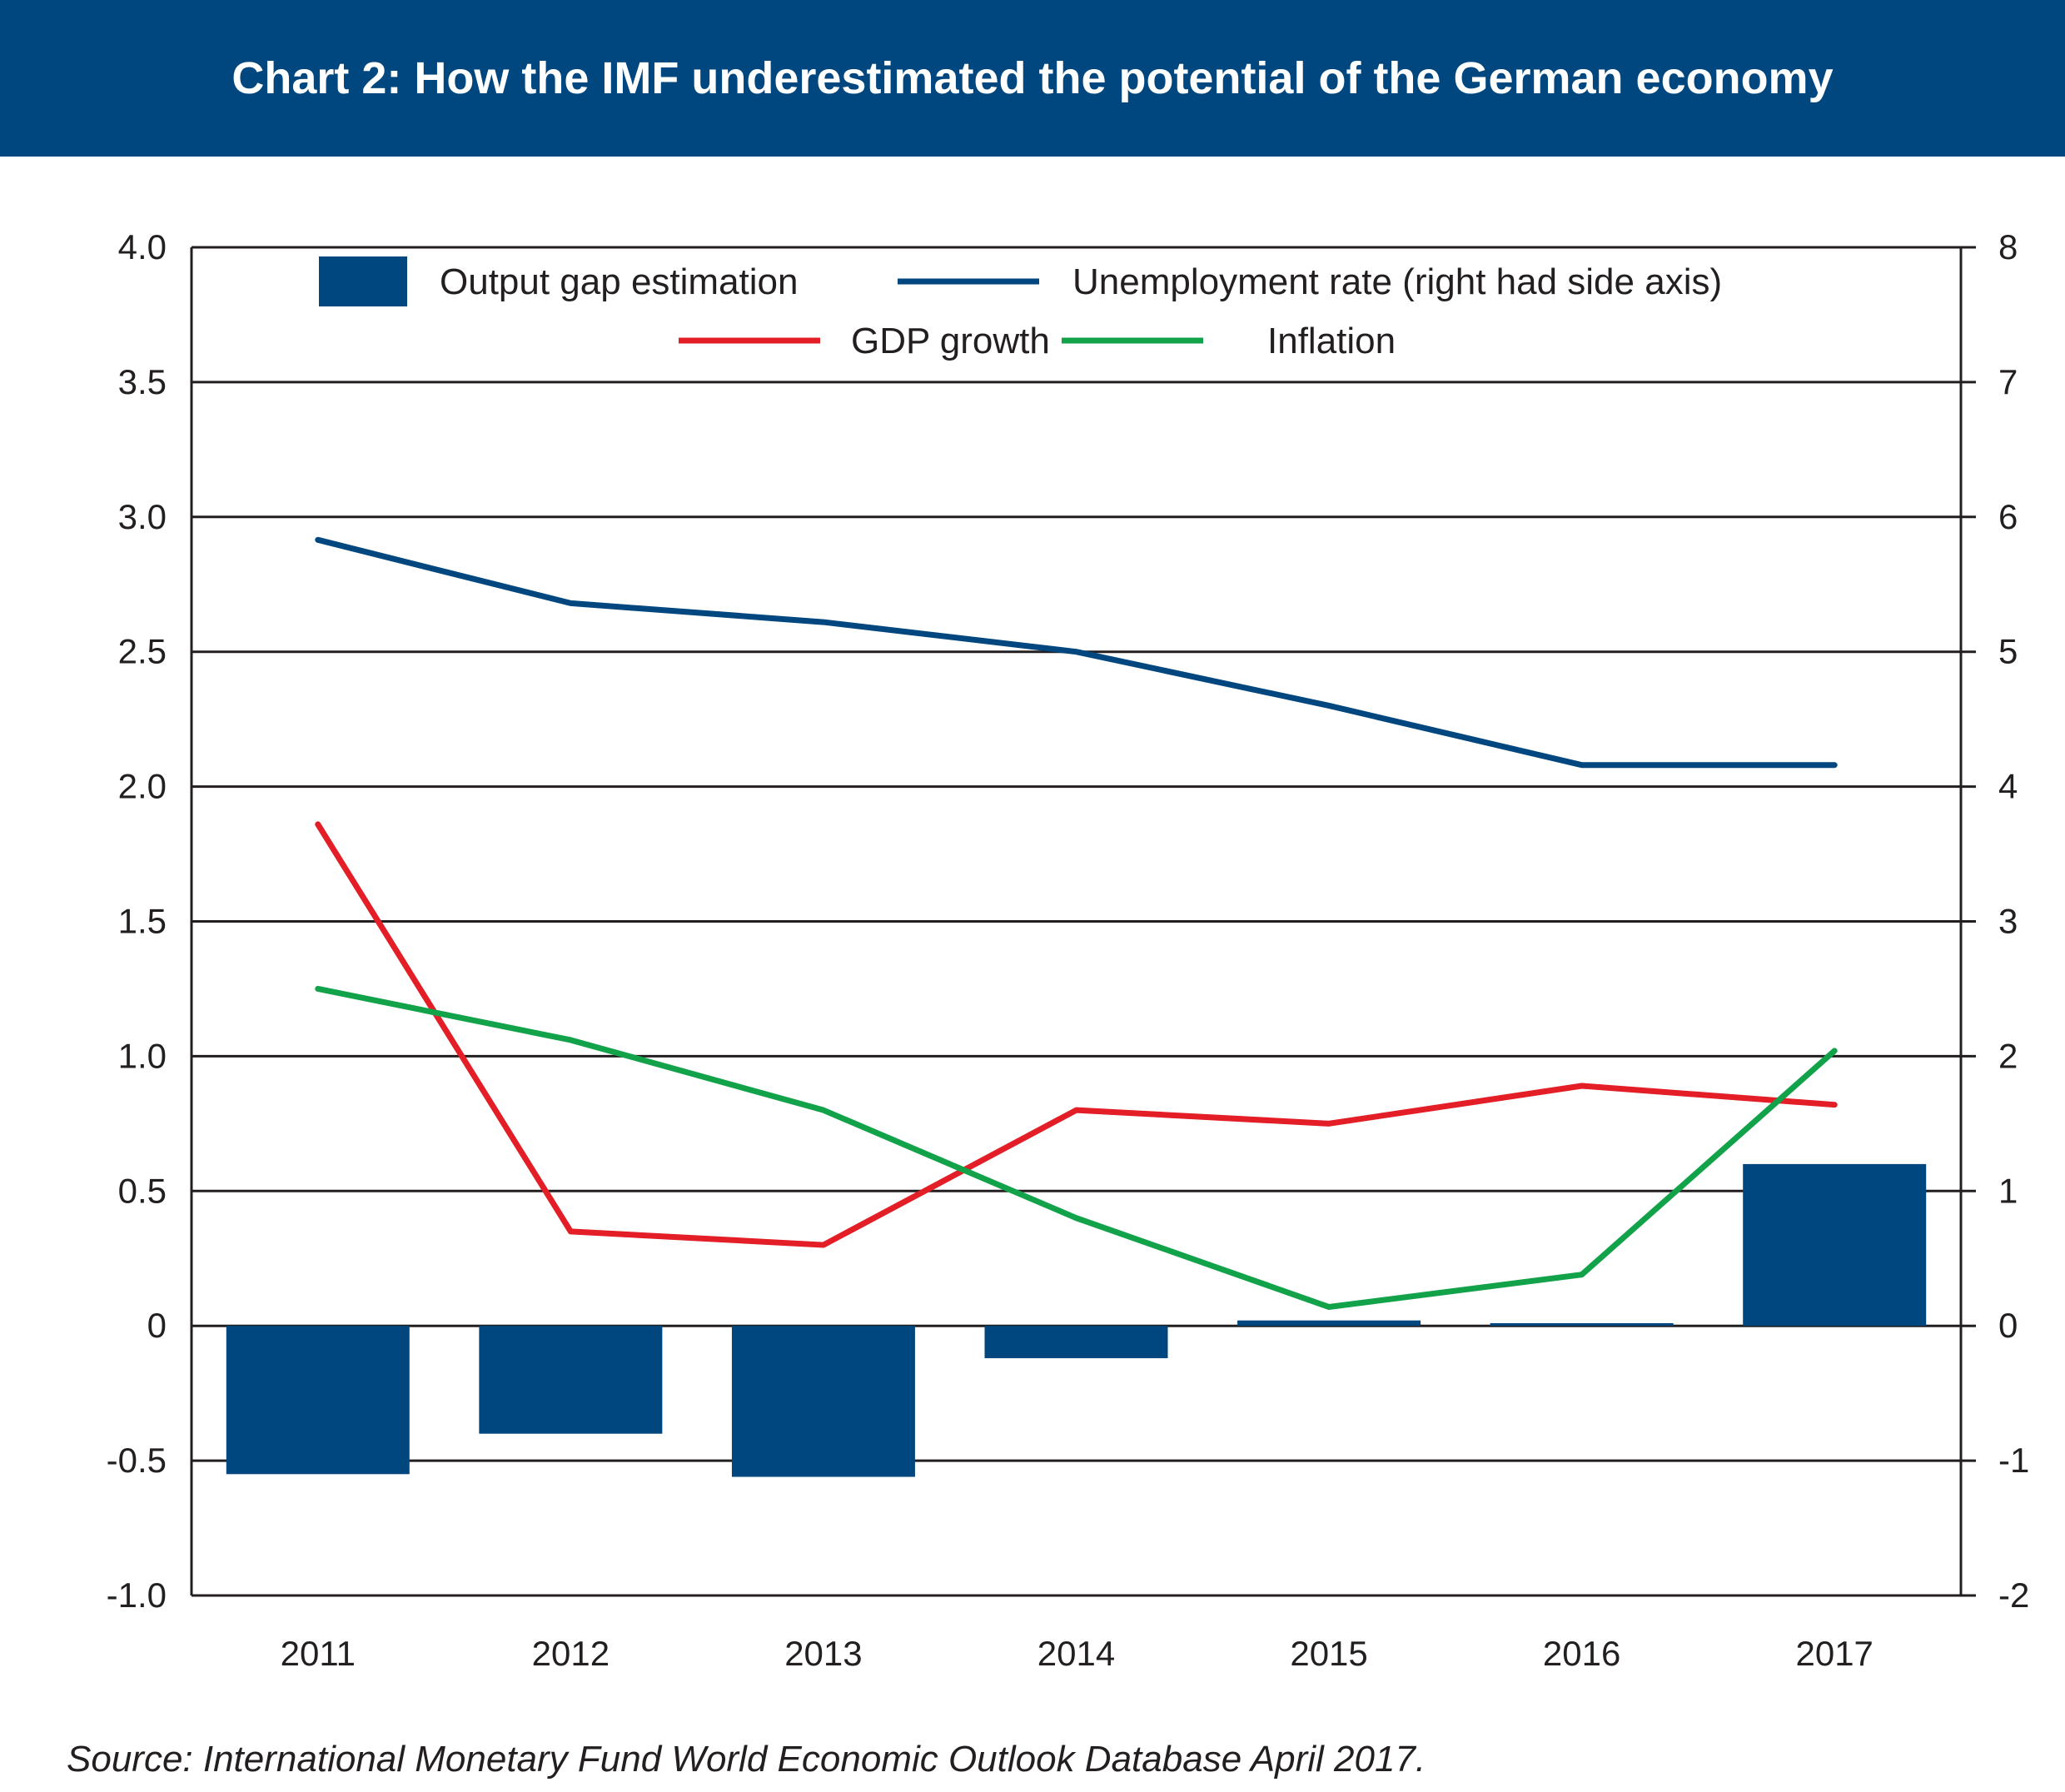 The image size is (2065, 1792). What do you see at coordinates (143, 246) in the screenshot?
I see `y-tick-label: 4.0` at bounding box center [143, 246].